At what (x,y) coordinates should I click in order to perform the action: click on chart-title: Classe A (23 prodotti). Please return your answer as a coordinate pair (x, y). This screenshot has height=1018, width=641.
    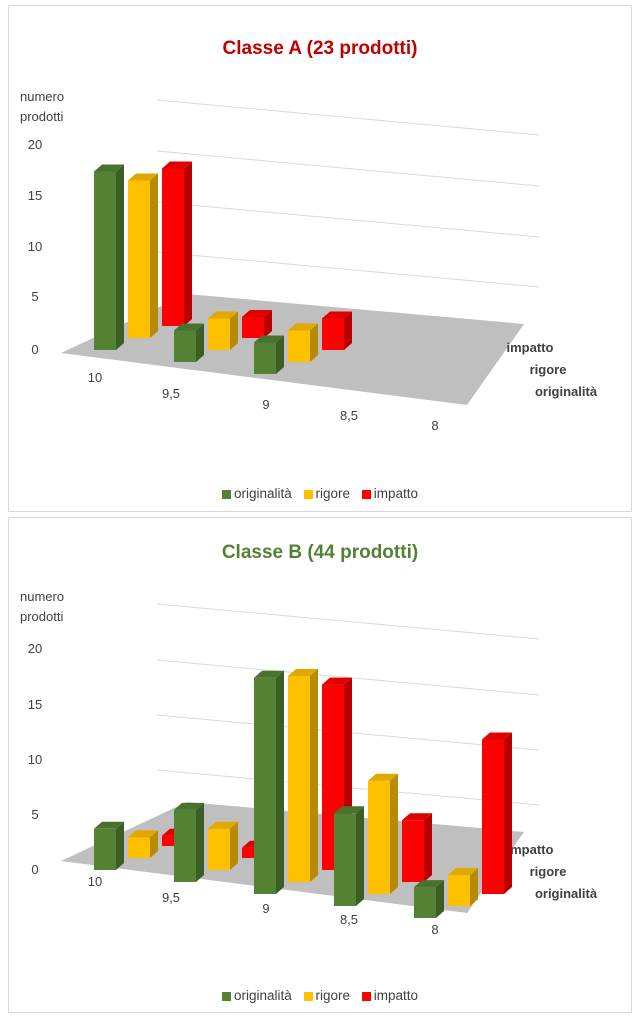
    Looking at the image, I should click on (320, 48).